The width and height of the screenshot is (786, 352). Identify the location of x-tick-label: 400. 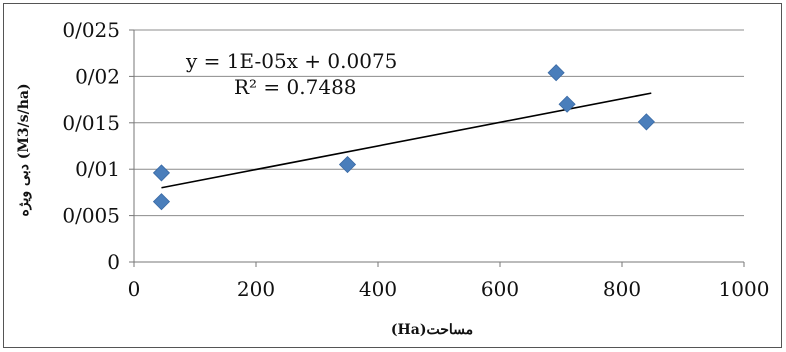
(378, 289).